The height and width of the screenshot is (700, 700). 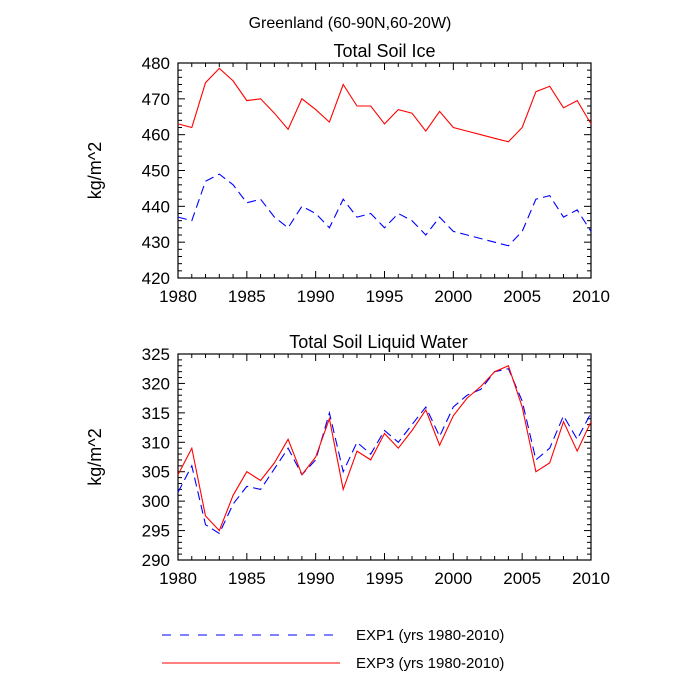 I want to click on legend-label: EXP1 (yrs 1980-2010), so click(x=430, y=635).